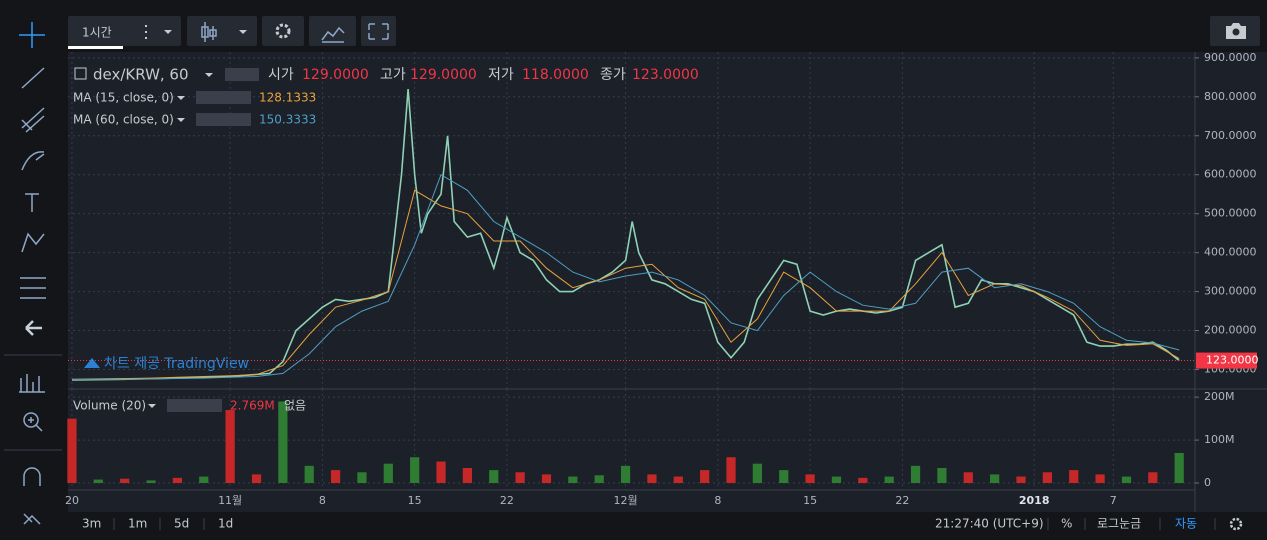  Describe the element at coordinates (33, 242) in the screenshot. I see `pattern-tool` at that location.